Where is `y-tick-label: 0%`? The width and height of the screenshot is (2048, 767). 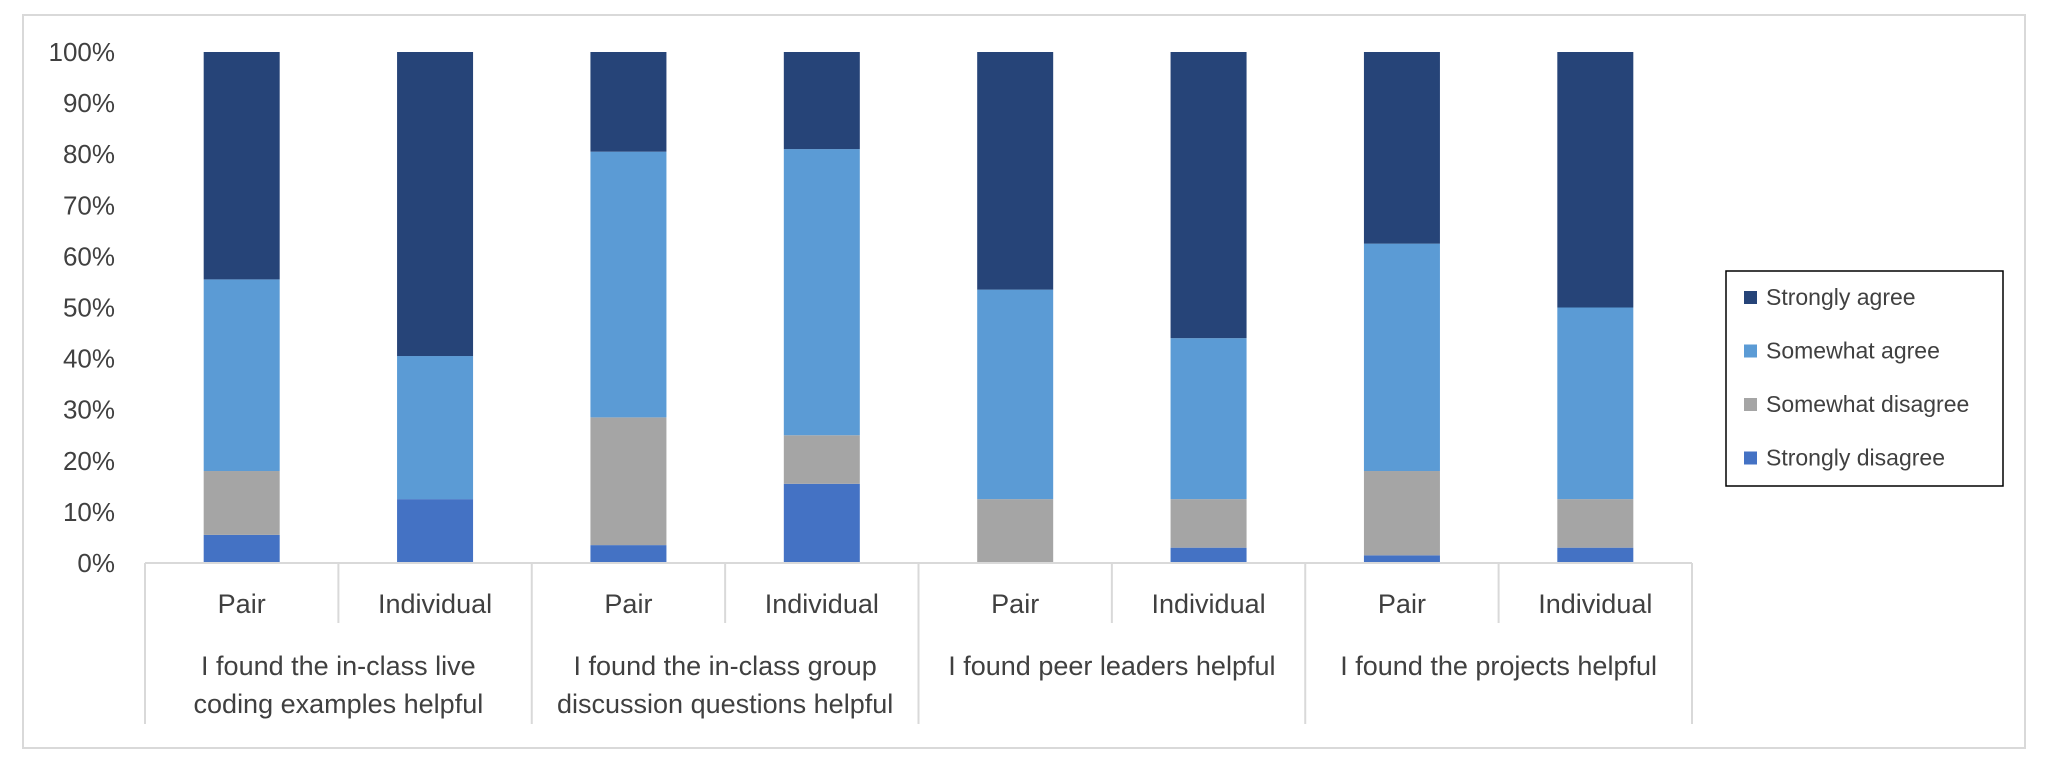 y-tick-label: 0% is located at coordinates (96, 563).